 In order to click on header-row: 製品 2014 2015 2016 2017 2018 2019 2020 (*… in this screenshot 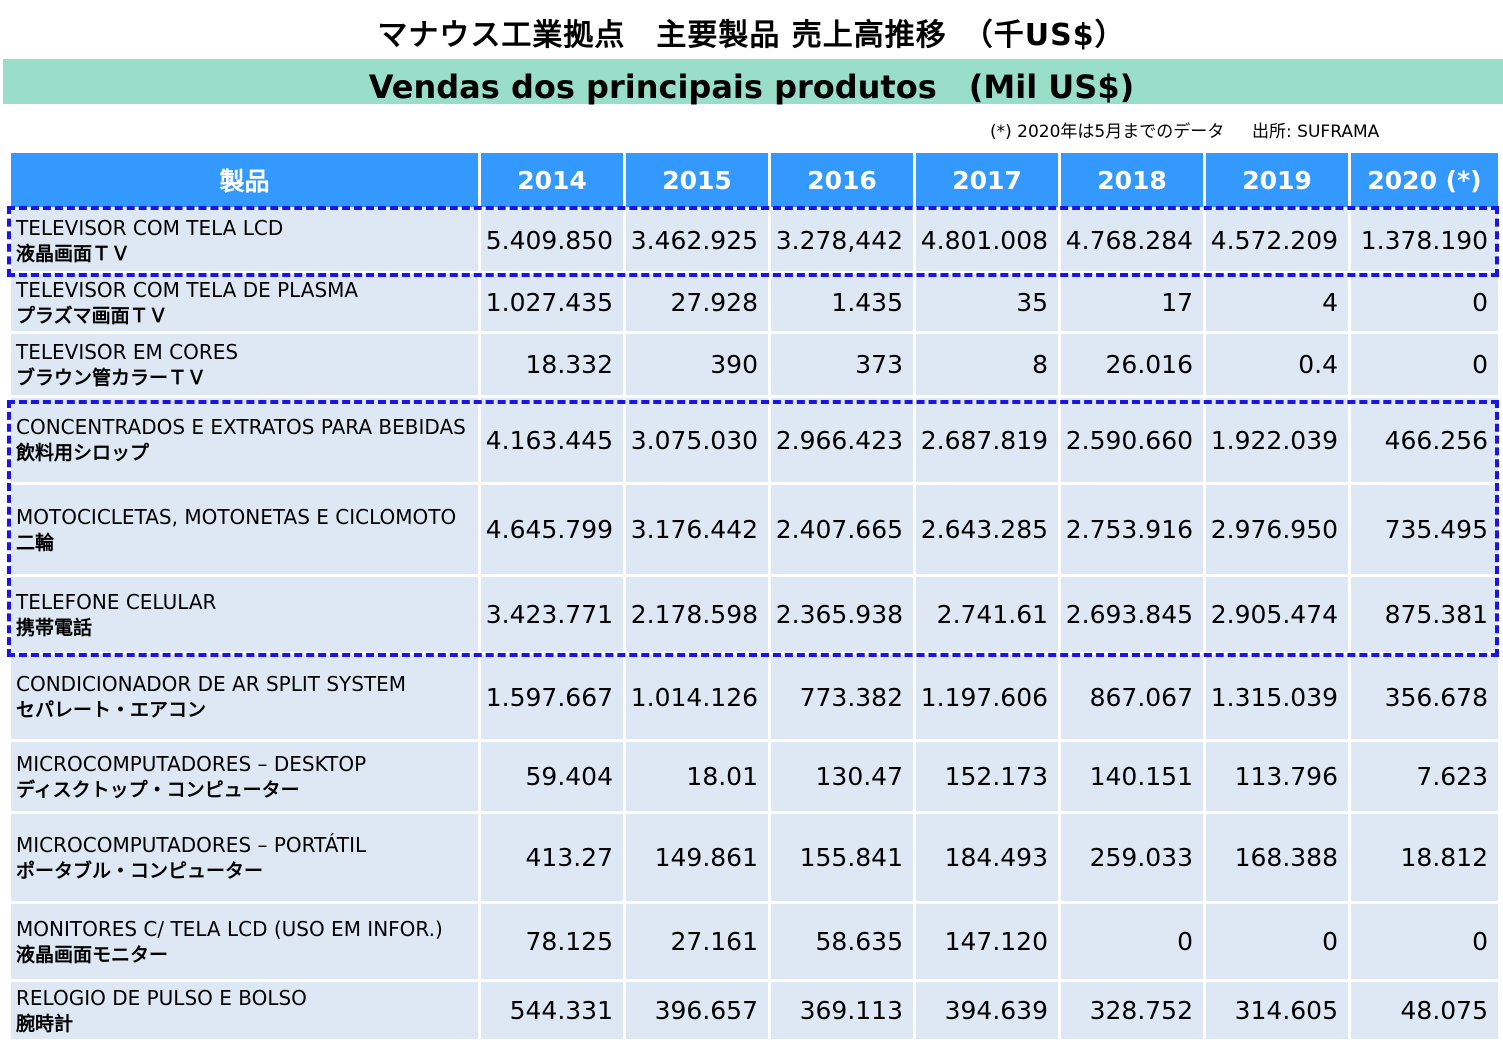, I will do `click(754, 180)`.